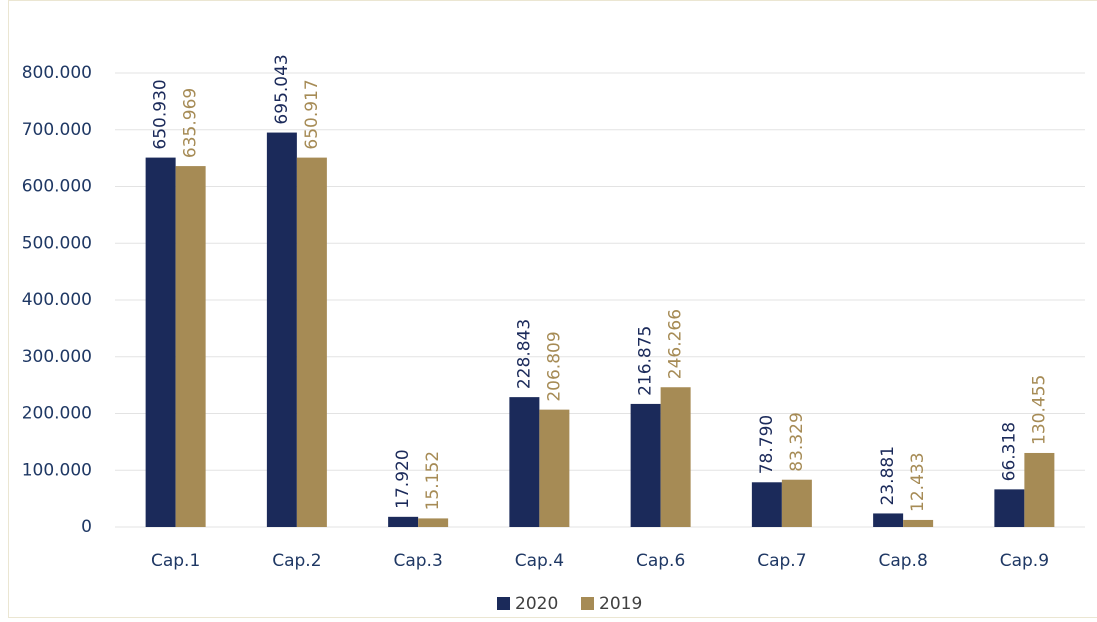 This screenshot has width=1097, height=622. What do you see at coordinates (620, 604) in the screenshot?
I see `legend-label: 2019` at bounding box center [620, 604].